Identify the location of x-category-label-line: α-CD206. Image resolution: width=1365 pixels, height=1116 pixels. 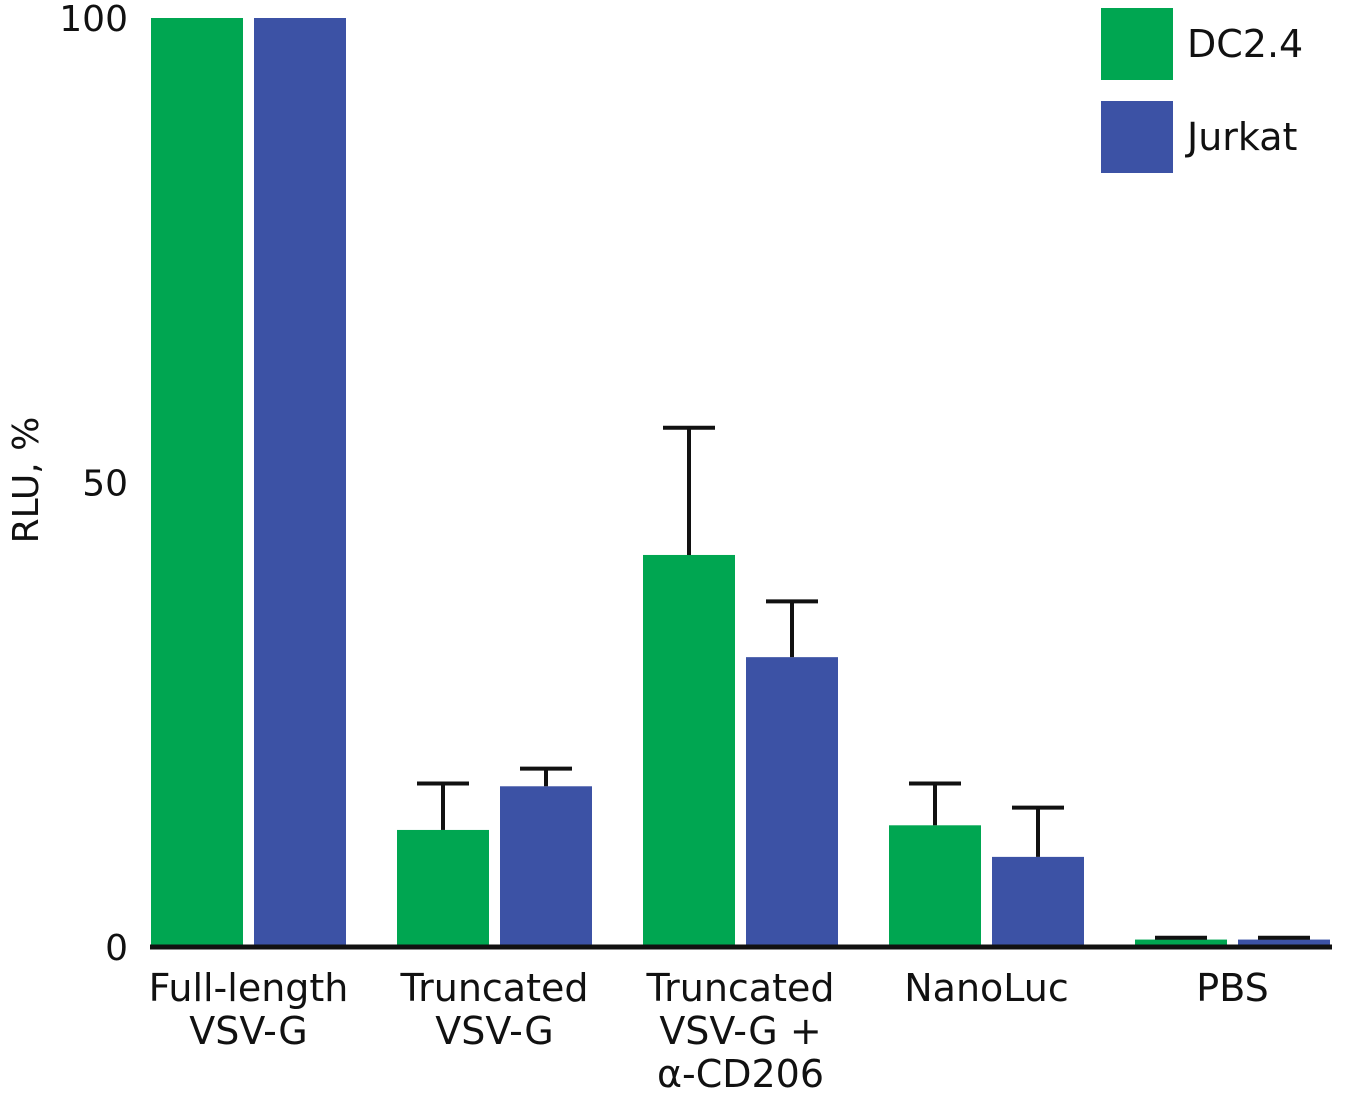
(740, 1074).